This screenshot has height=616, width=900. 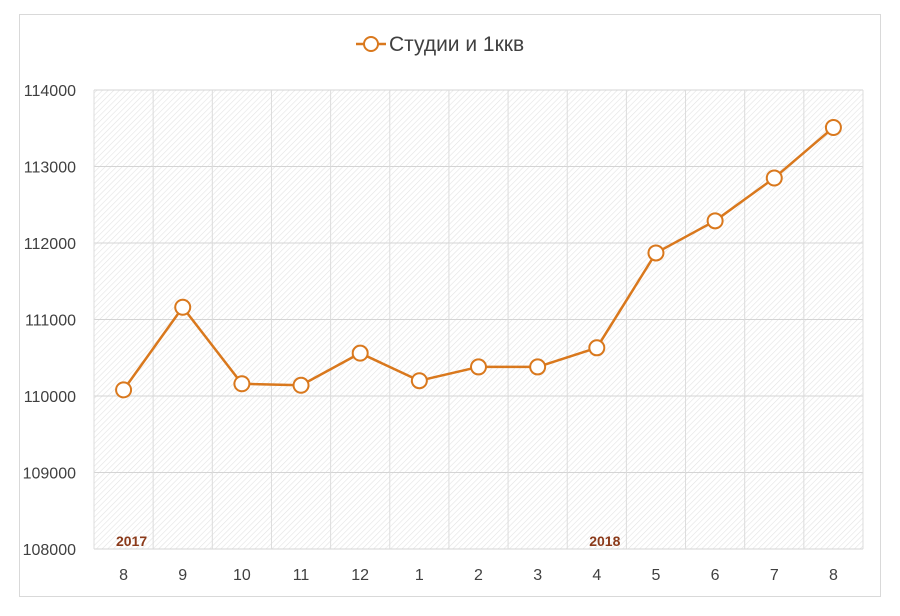 I want to click on year-label: 2017, so click(x=131, y=541).